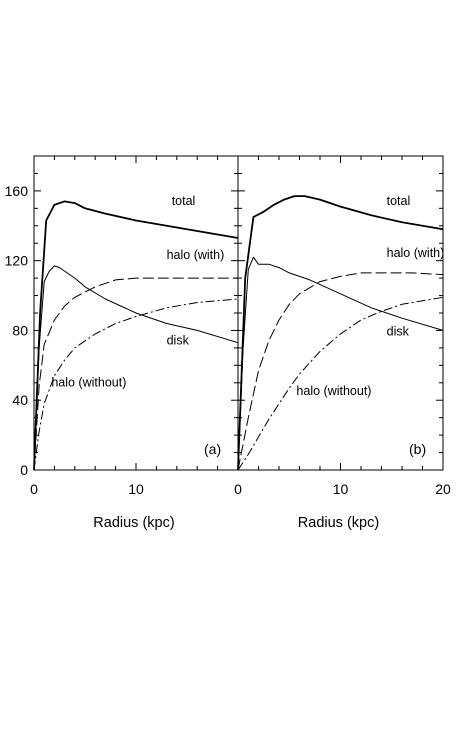 Image resolution: width=460 pixels, height=732 pixels. Describe the element at coordinates (20, 400) in the screenshot. I see `y-tick-label: 40` at that location.